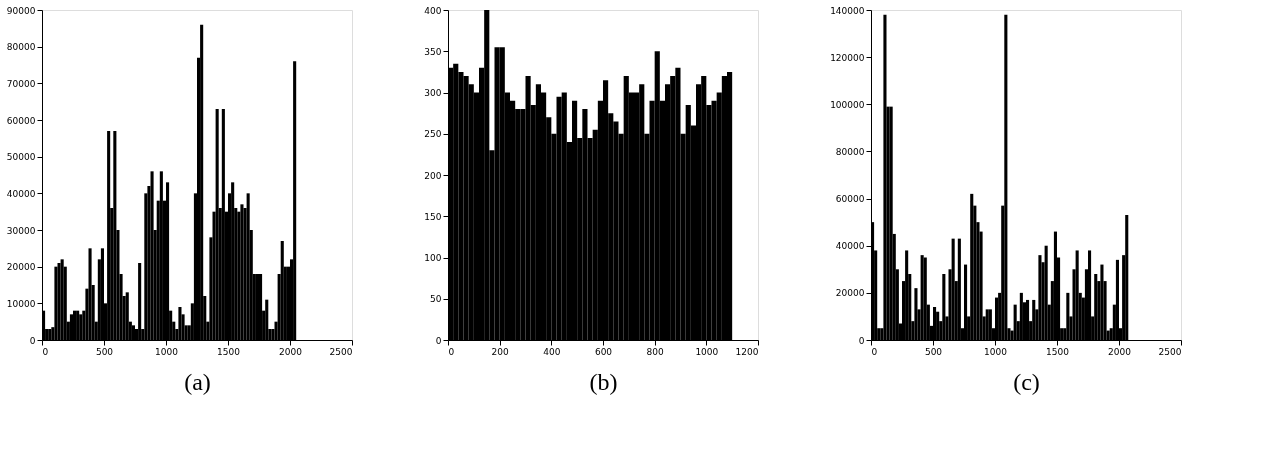  Describe the element at coordinates (21, 230) in the screenshot. I see `y-tick-label: 30000` at that location.